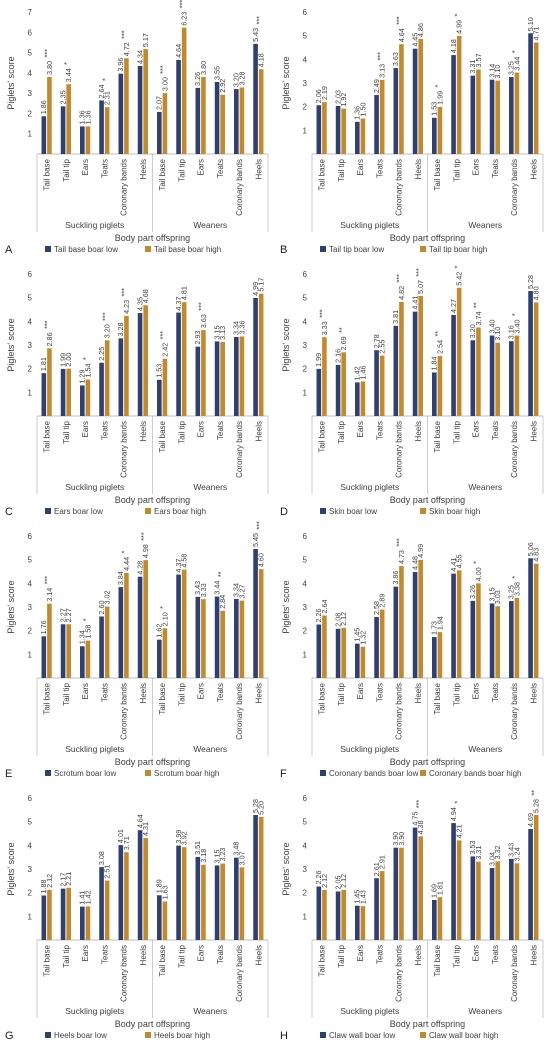 The height and width of the screenshot is (1048, 550). What do you see at coordinates (362, 1035) in the screenshot?
I see `legend-label-low: Claw wall boar low` at bounding box center [362, 1035].